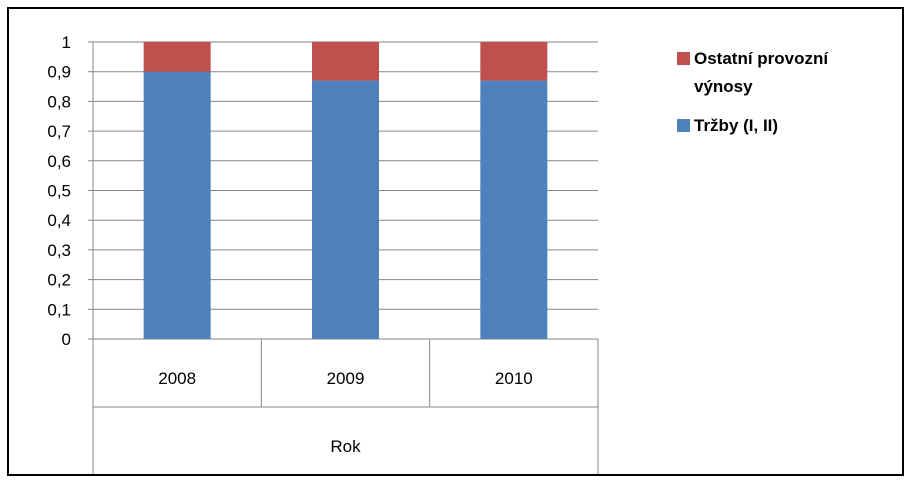  Describe the element at coordinates (723, 86) in the screenshot. I see `legend-label: výnosy` at that location.